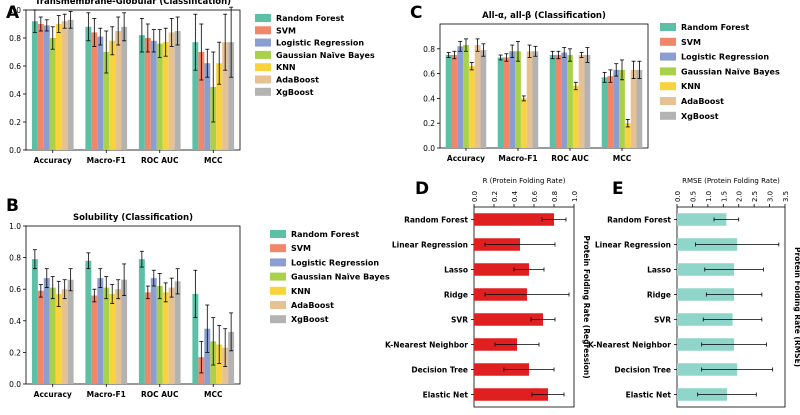 This screenshot has width=800, height=415. I want to click on x-tick-label: 0.4, so click(515, 196).